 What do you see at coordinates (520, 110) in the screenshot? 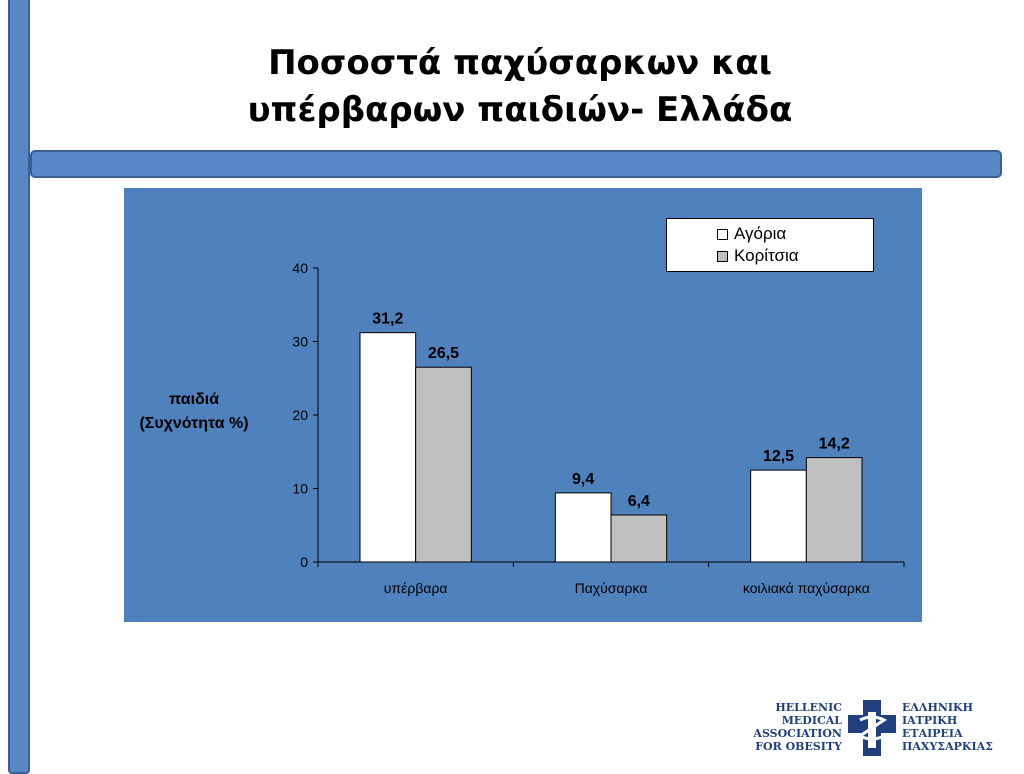
I see `slide-title-line-2: υπέρβαρων παιδιών- Ελλάδα` at bounding box center [520, 110].